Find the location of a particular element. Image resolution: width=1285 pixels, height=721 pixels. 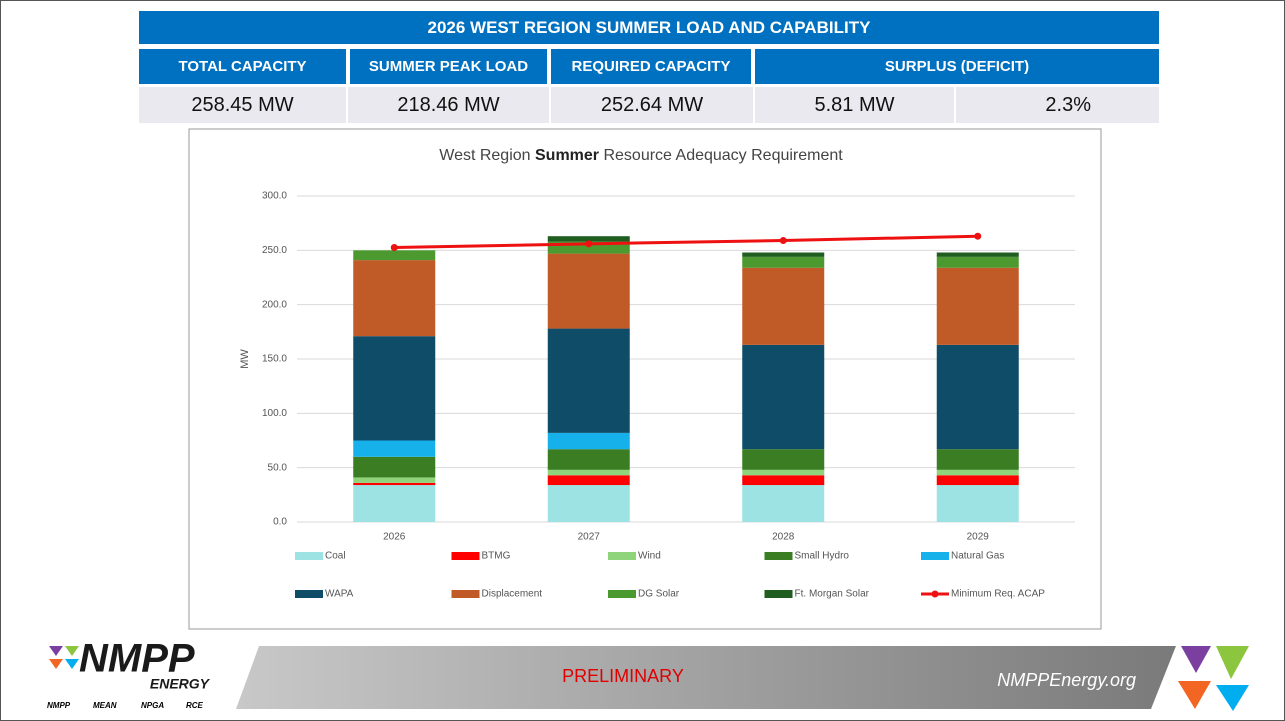

legend-label: DG Solar is located at coordinates (659, 594).